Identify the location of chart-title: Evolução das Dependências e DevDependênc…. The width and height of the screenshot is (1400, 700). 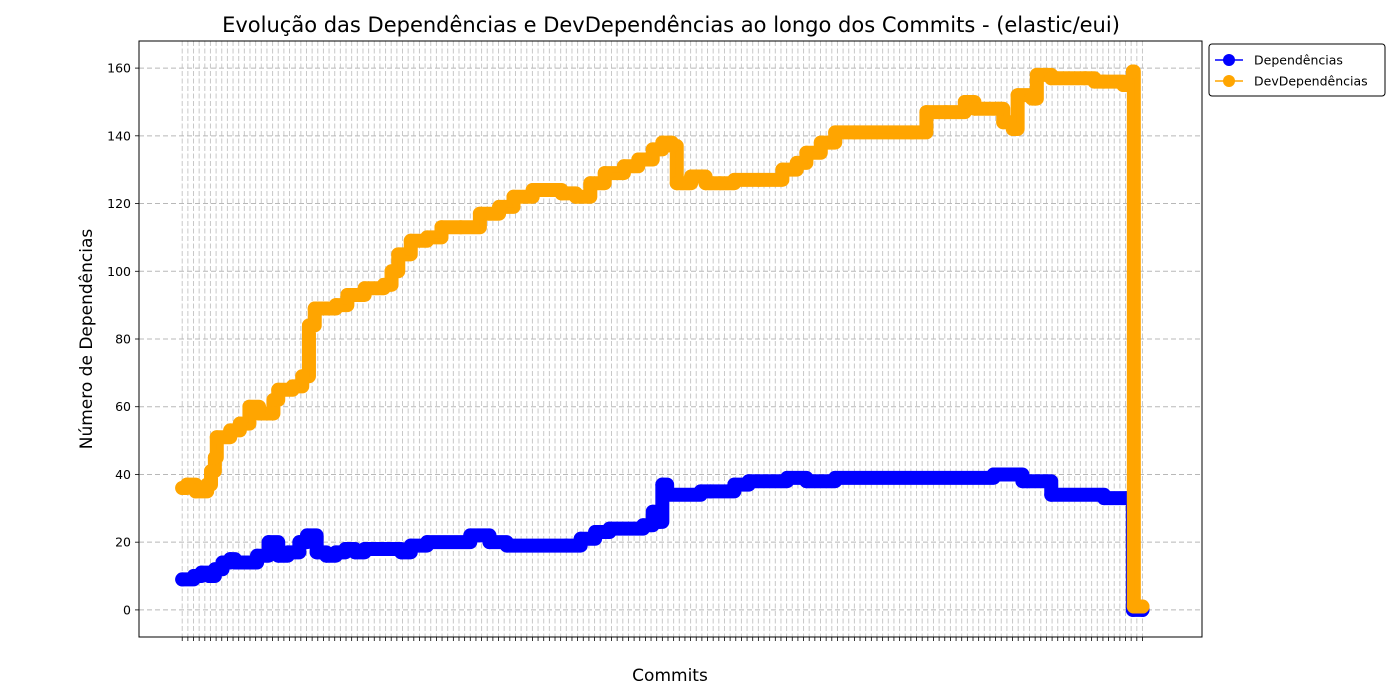
(671, 25).